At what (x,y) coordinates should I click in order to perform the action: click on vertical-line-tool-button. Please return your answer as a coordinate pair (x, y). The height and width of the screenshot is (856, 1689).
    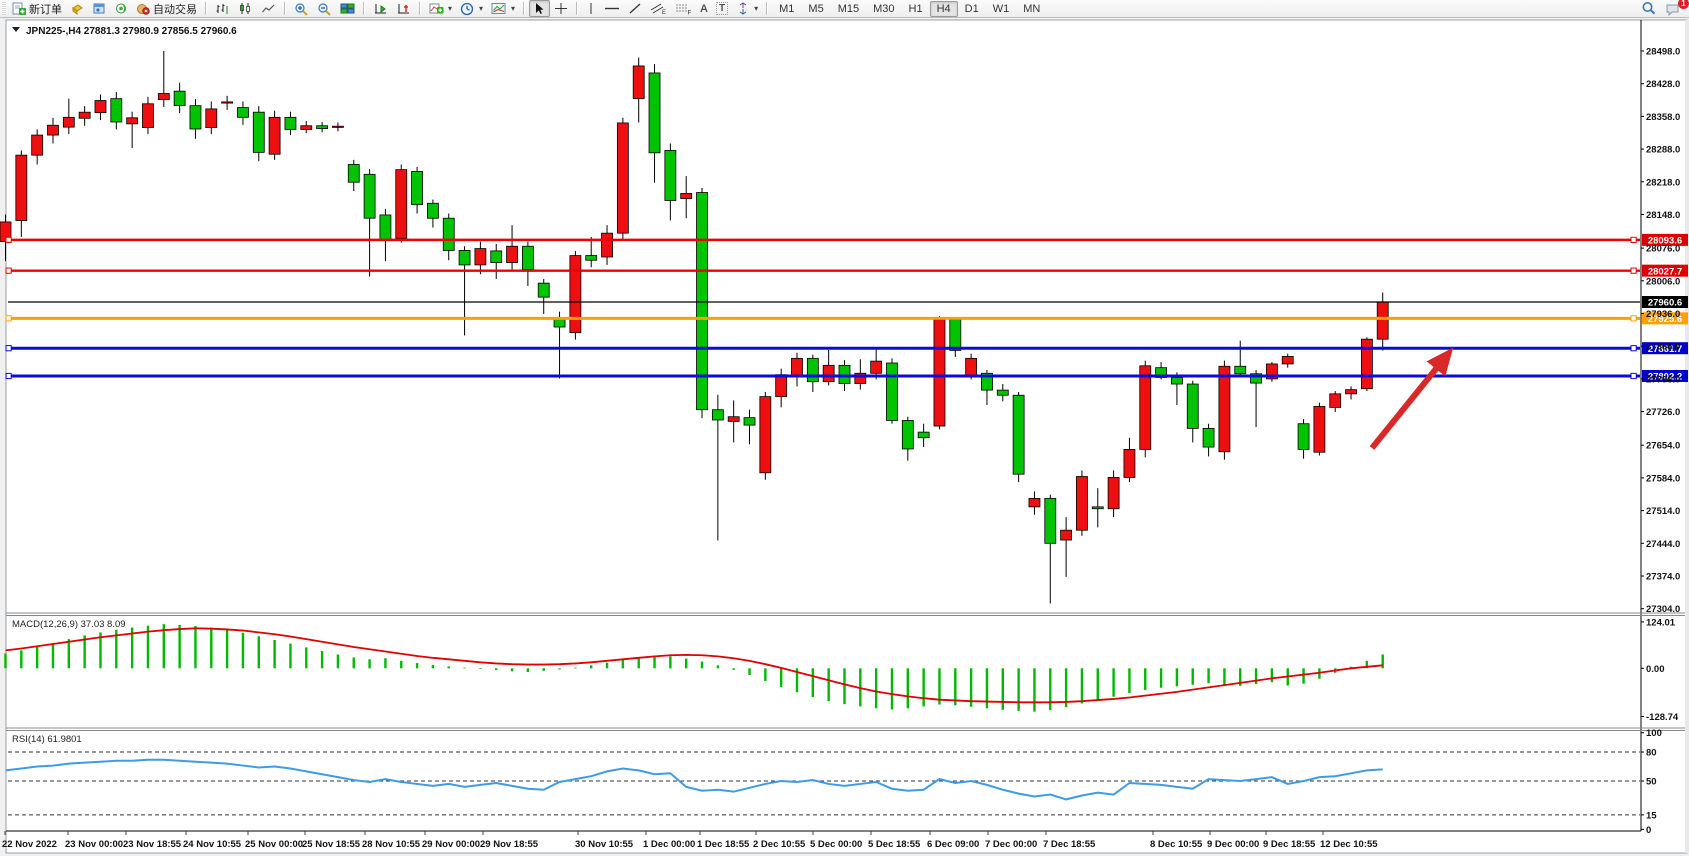
    Looking at the image, I should click on (591, 8).